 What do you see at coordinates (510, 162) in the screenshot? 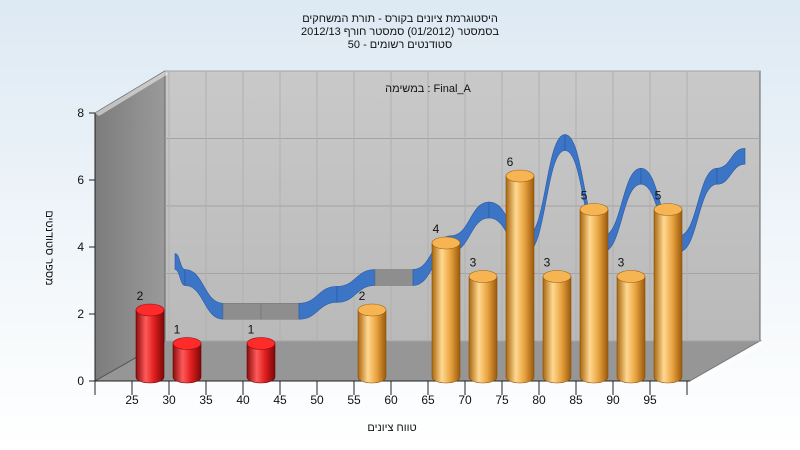
I see `bar-value-label: 6` at bounding box center [510, 162].